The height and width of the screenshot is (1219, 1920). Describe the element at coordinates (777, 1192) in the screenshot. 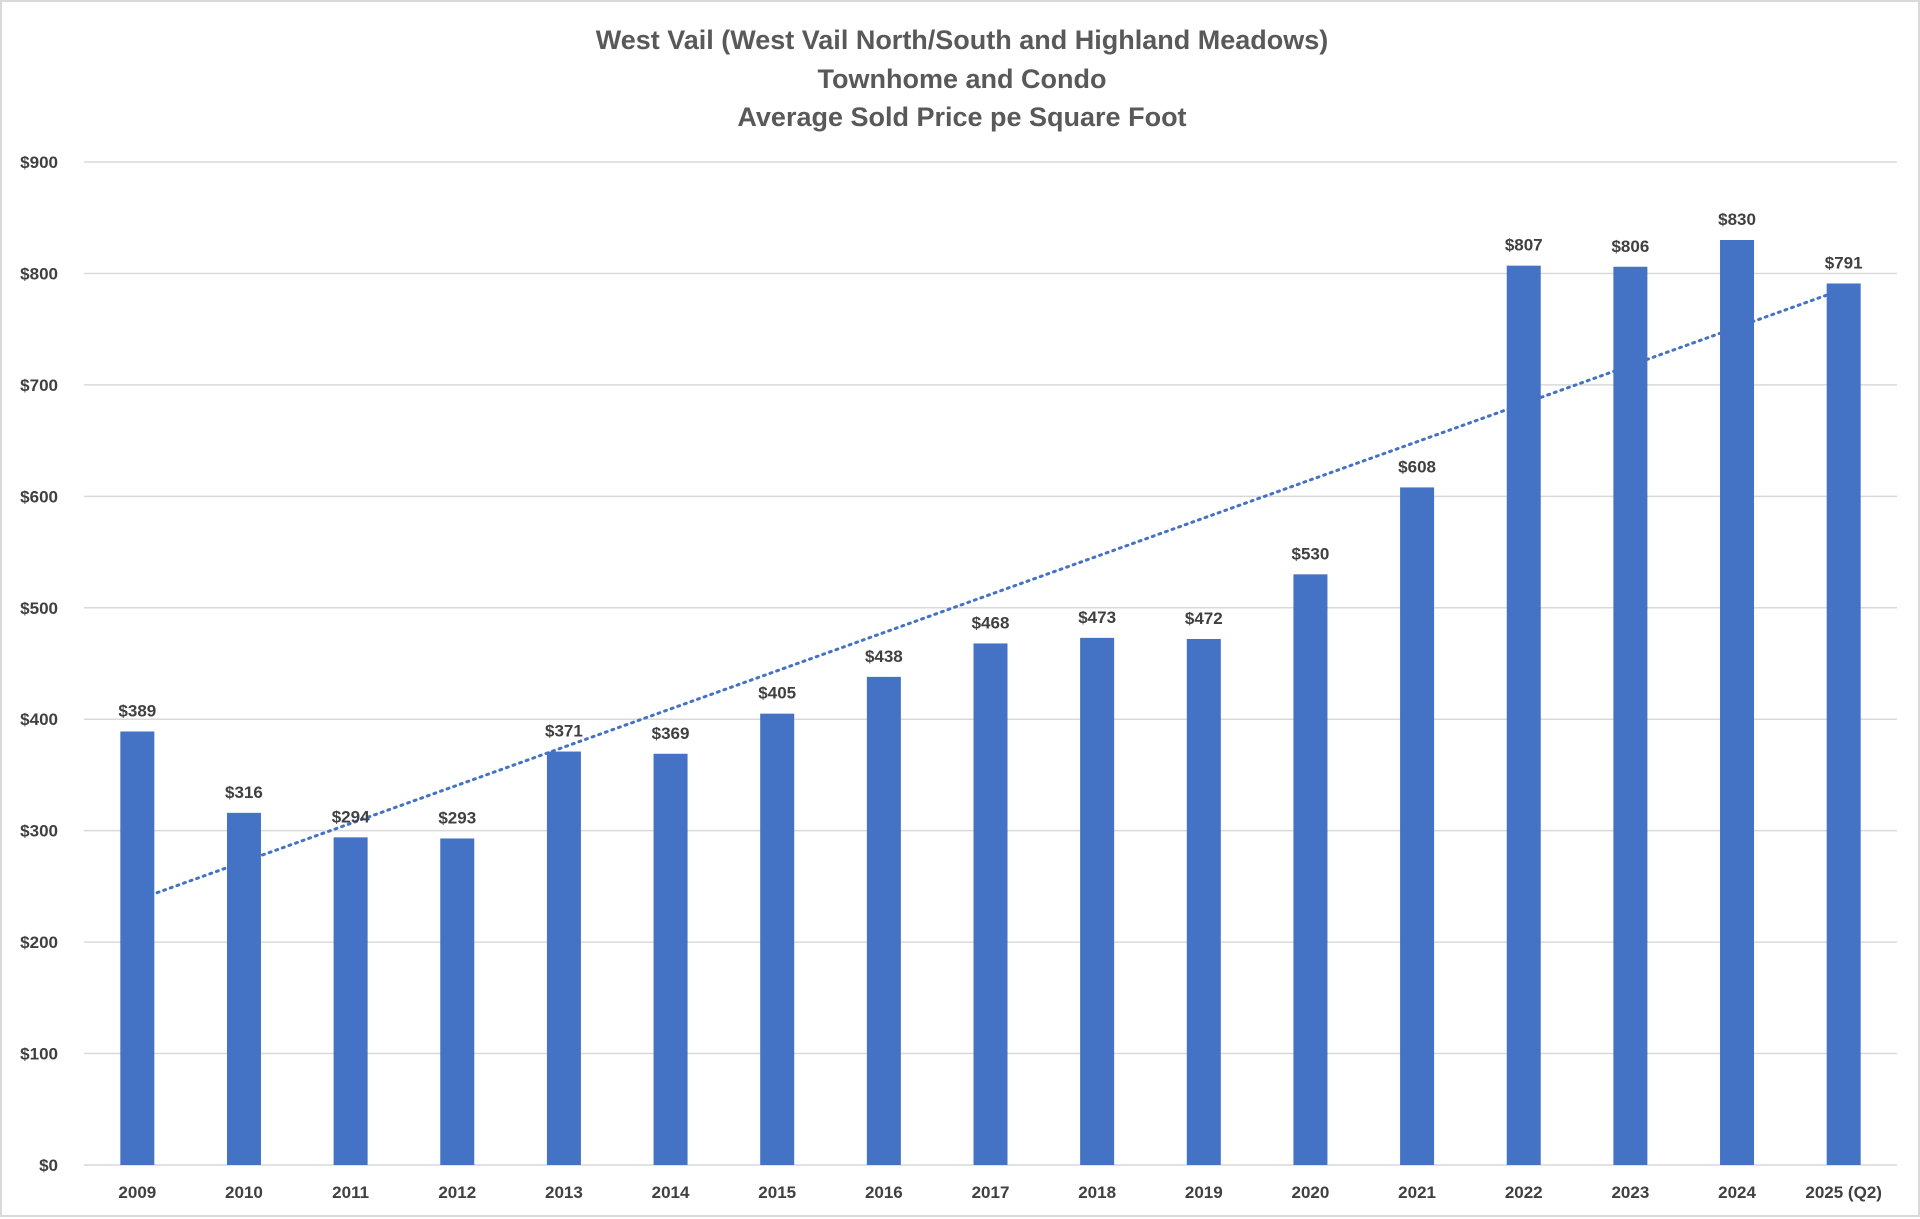

I see `x-tick-label: 2015` at that location.